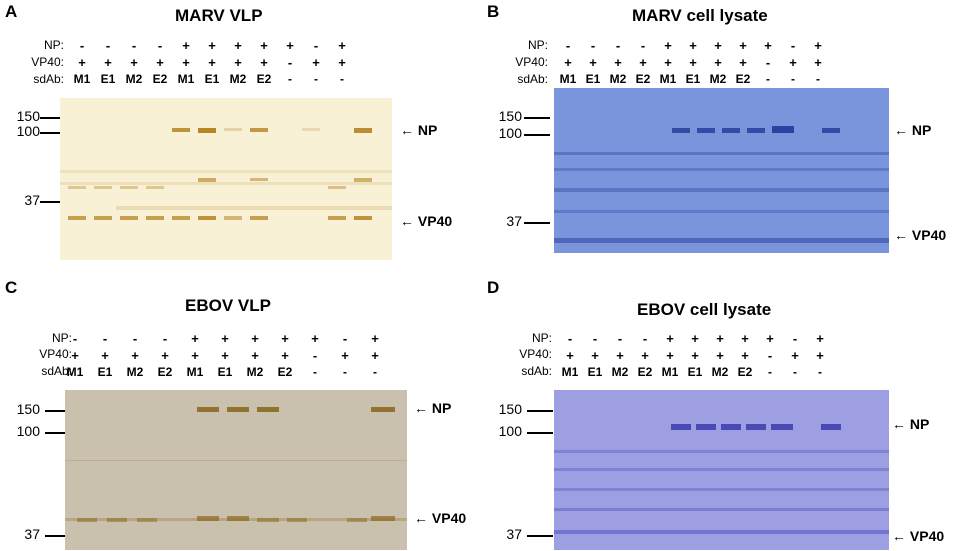 The image size is (964, 551). What do you see at coordinates (721, 170) in the screenshot?
I see `gel-svg-b` at bounding box center [721, 170].